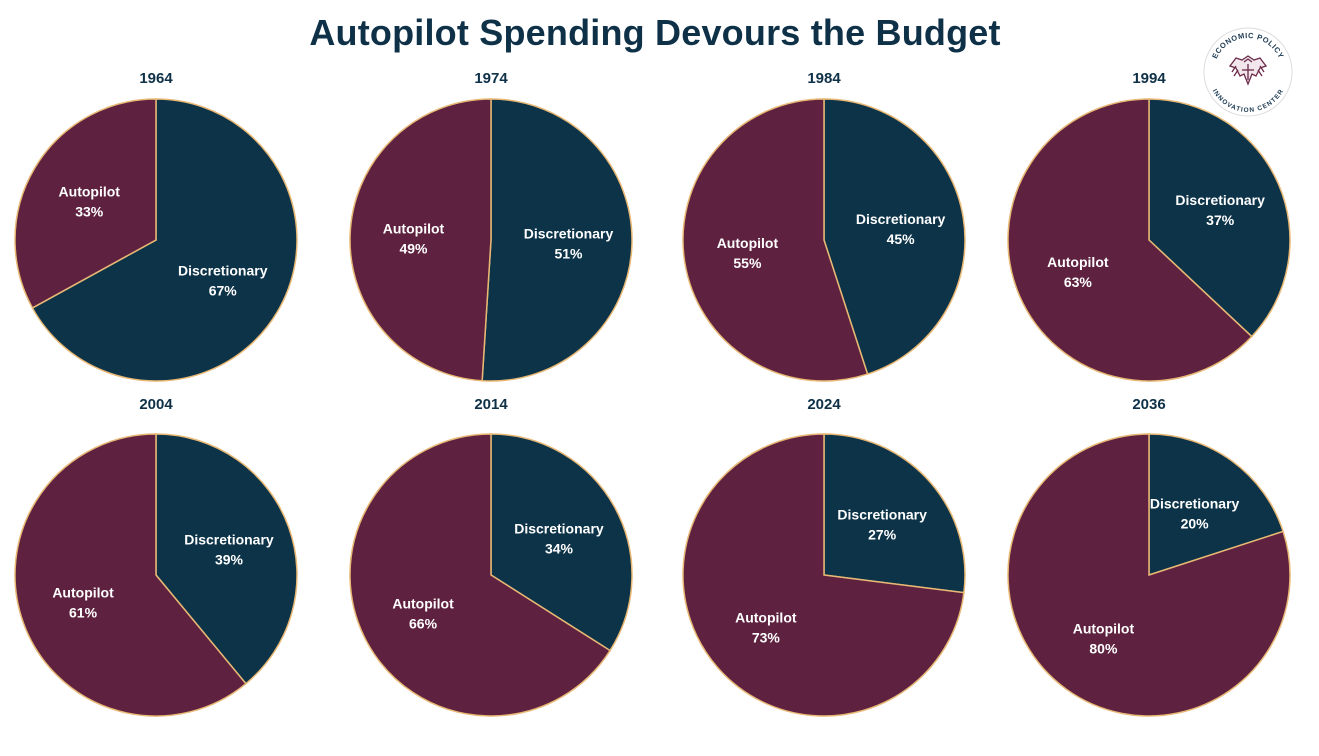 The width and height of the screenshot is (1319, 756). What do you see at coordinates (223, 290) in the screenshot?
I see `pie-slice-value: 67%` at bounding box center [223, 290].